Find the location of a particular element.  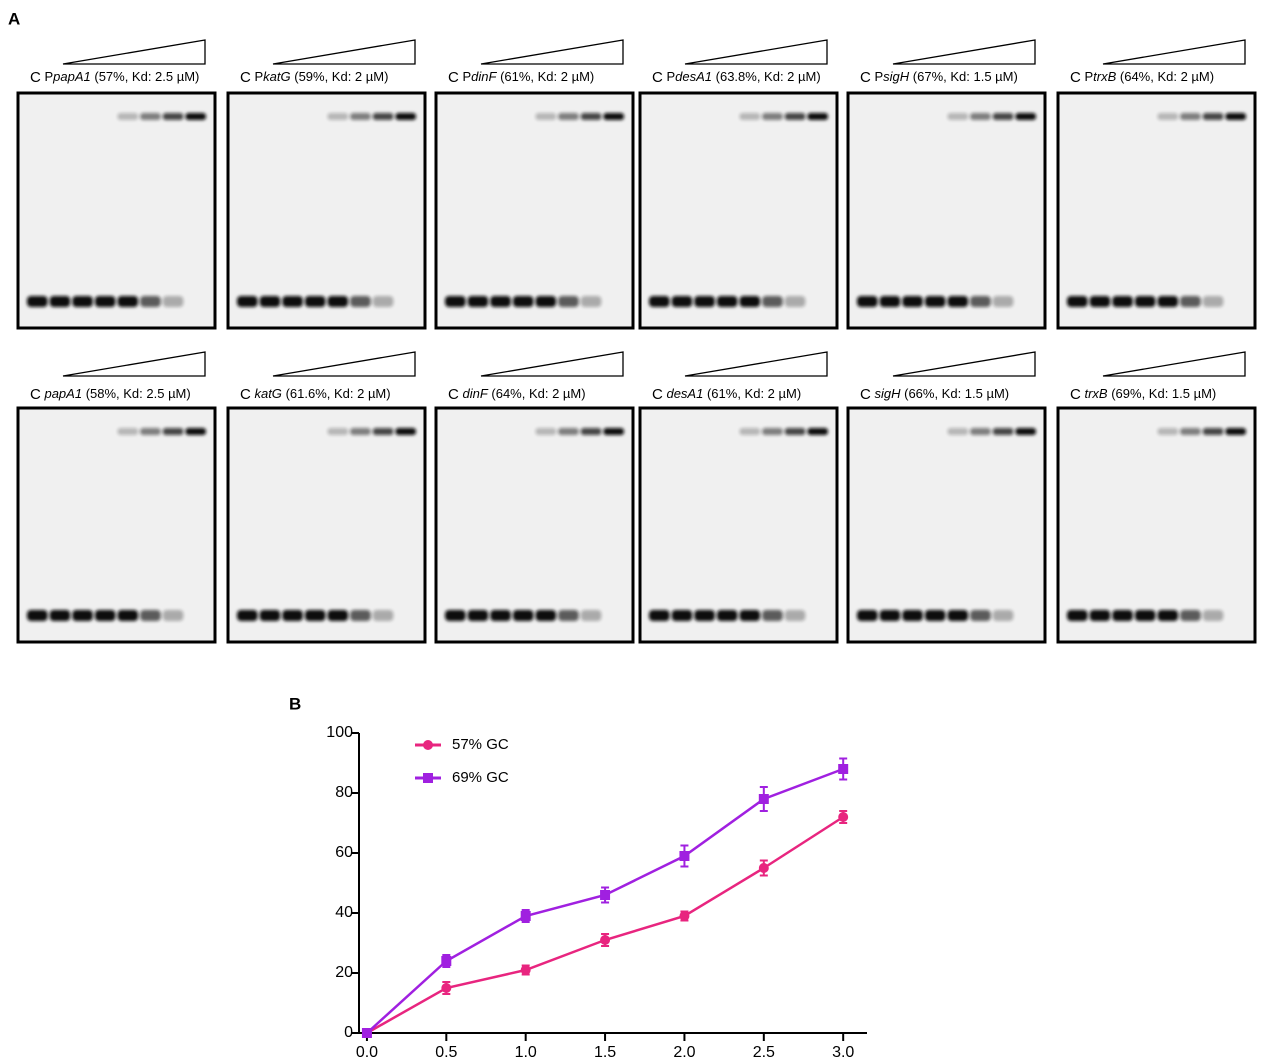

legend-marker is located at coordinates (428, 778).